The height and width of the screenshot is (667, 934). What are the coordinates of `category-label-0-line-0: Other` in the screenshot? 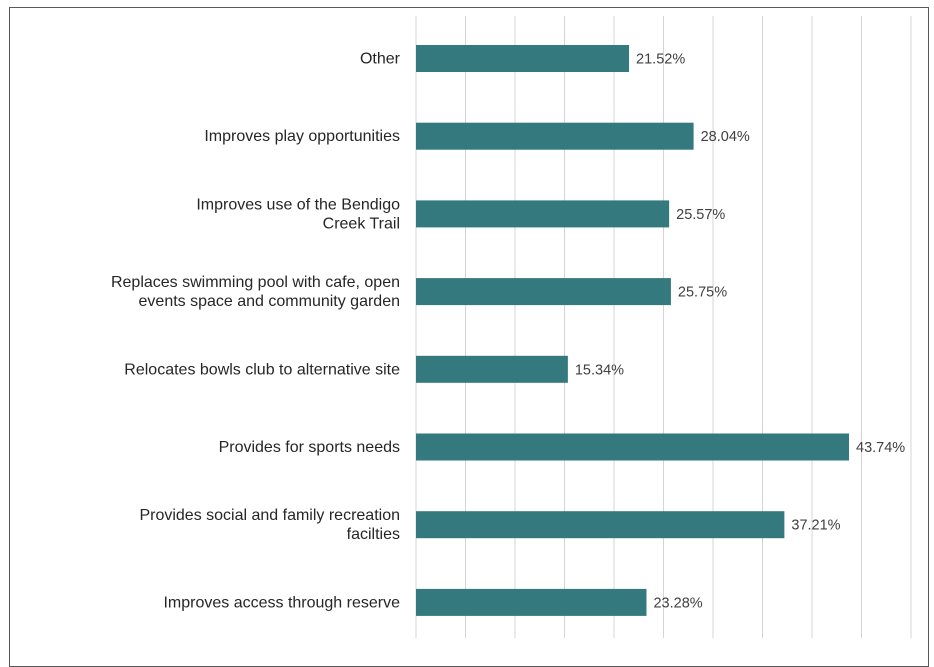 It's located at (380, 59).